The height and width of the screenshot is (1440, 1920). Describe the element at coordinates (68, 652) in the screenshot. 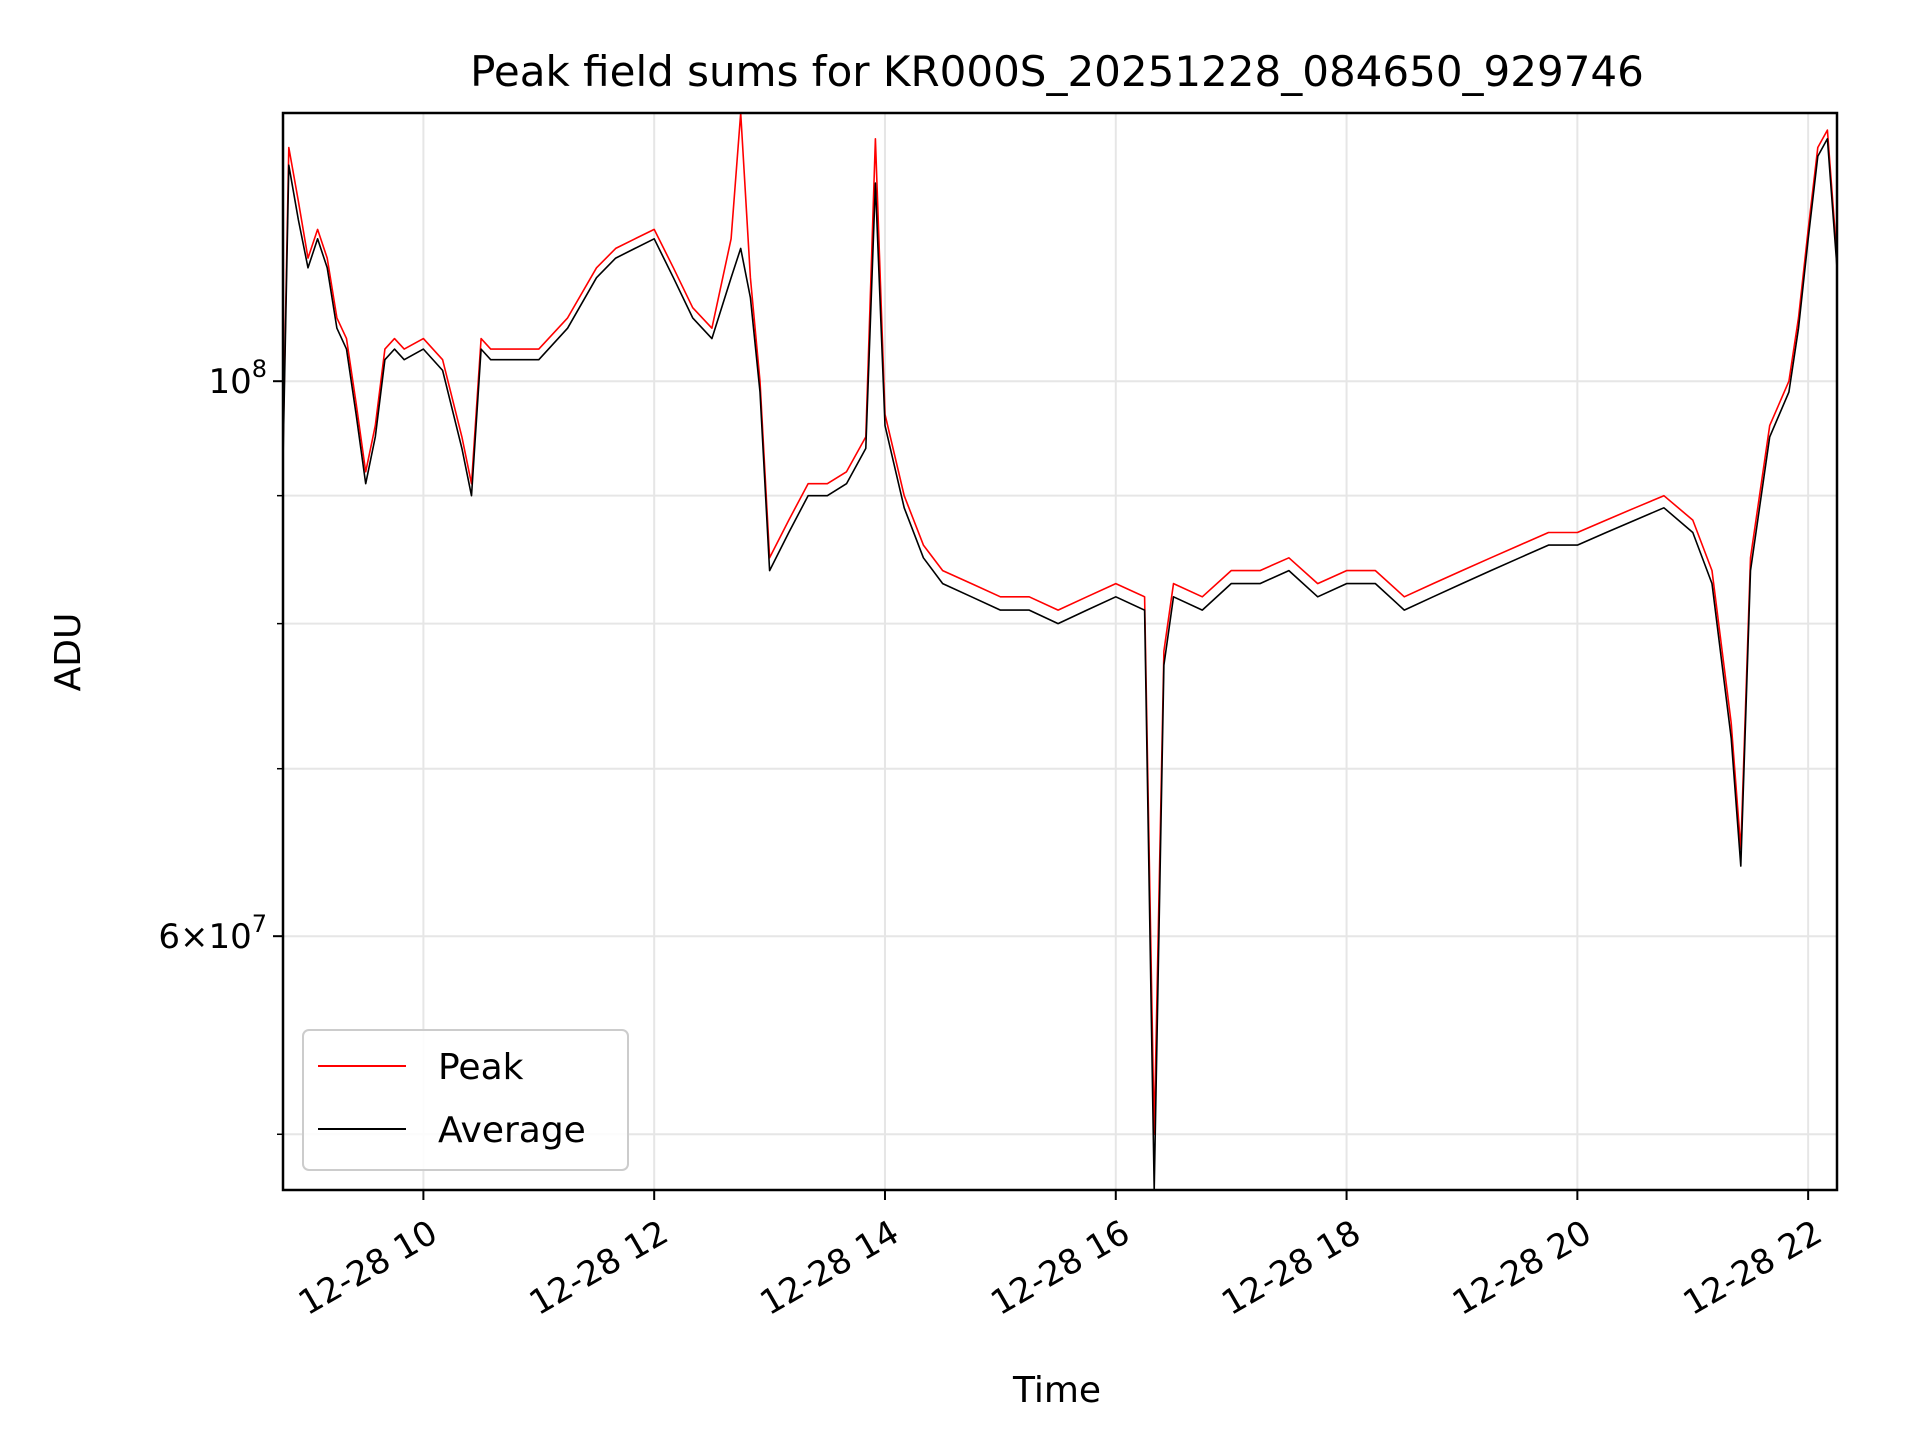

I see `y-axis-label: ADU` at that location.